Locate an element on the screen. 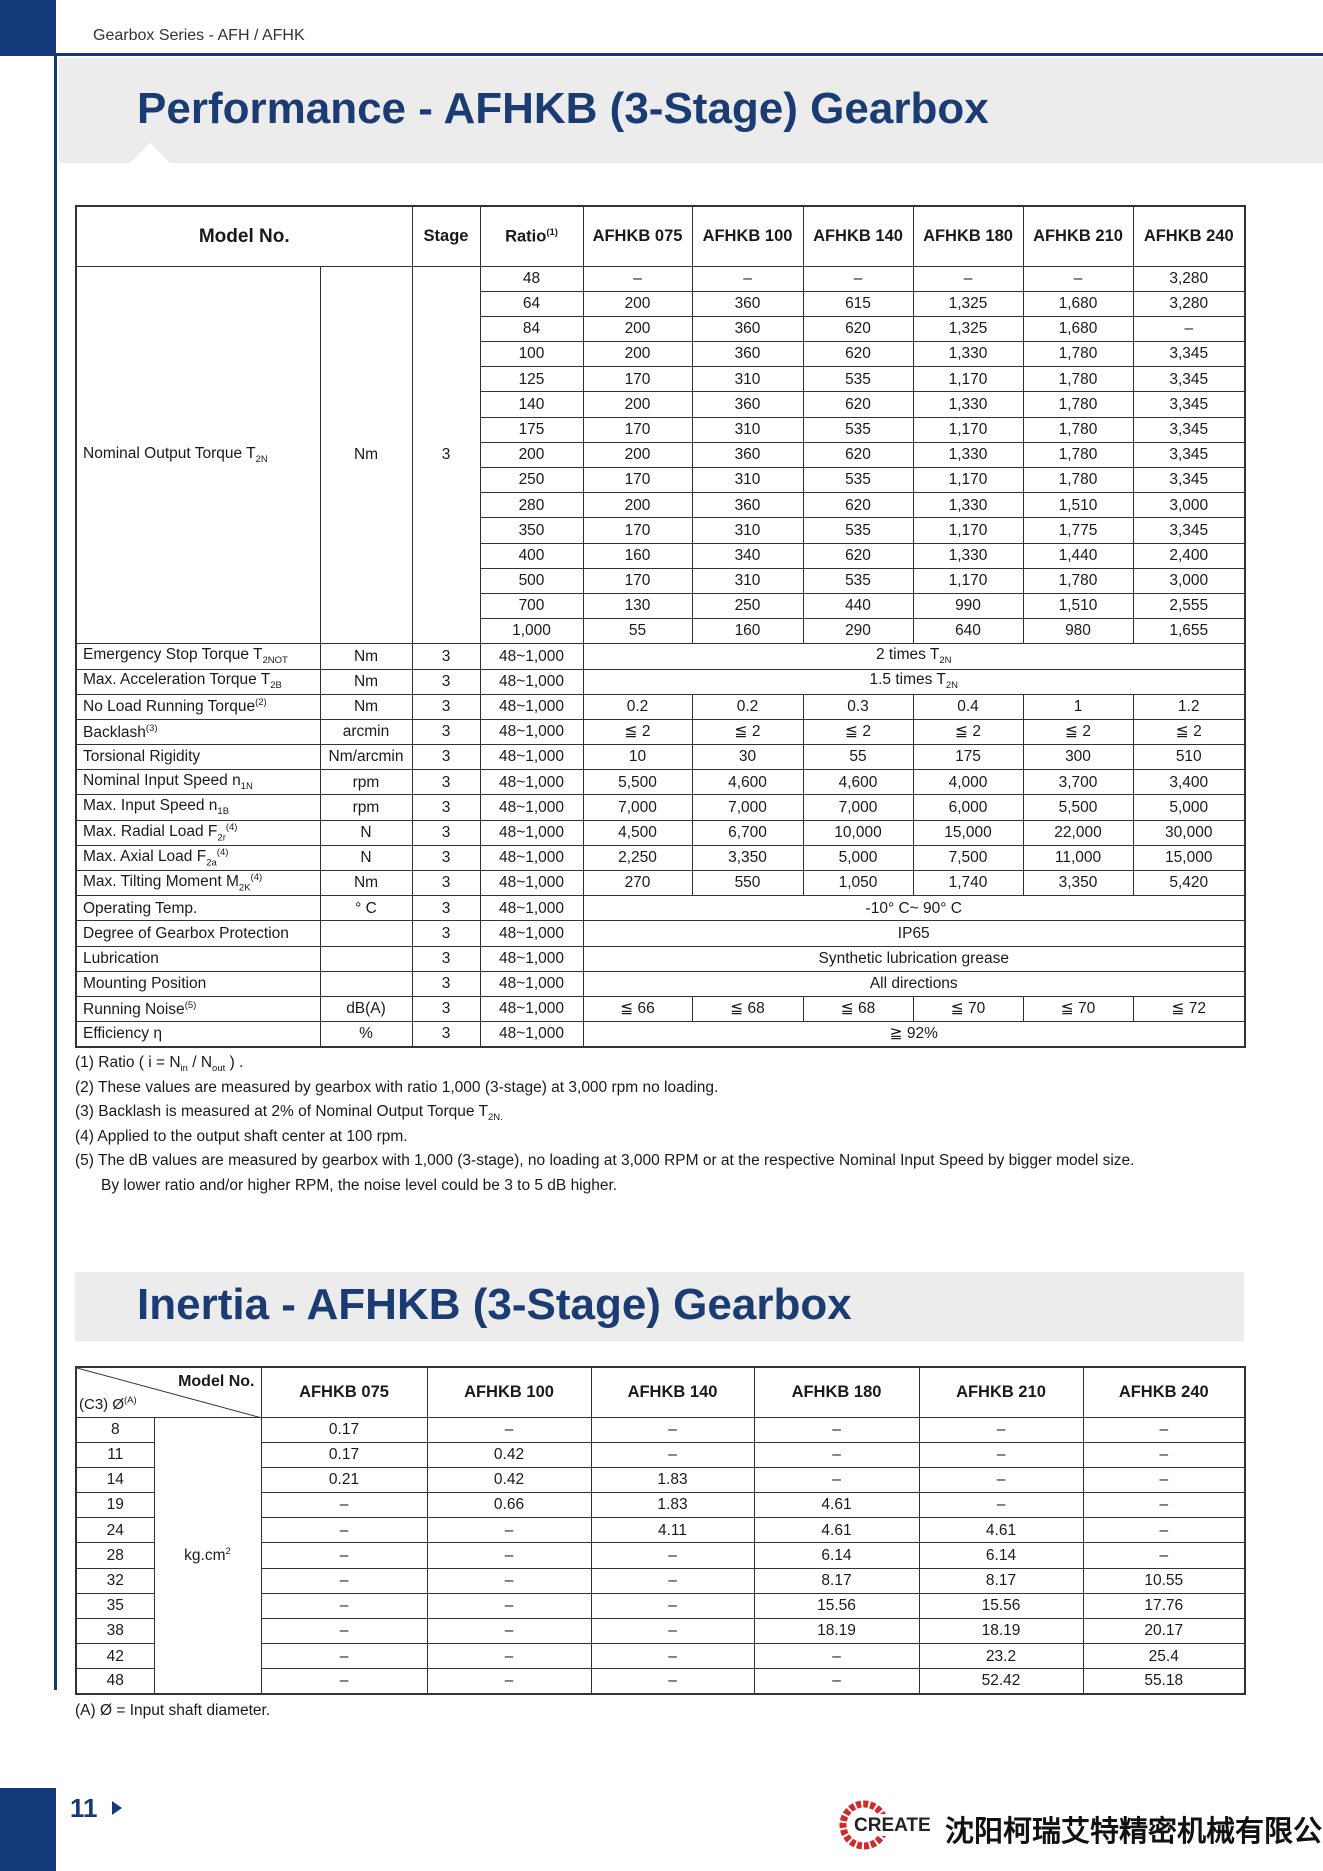 Image resolution: width=1323 pixels, height=1871 pixels. row-label: Max. Acceleration Torque T2B is located at coordinates (198, 681).